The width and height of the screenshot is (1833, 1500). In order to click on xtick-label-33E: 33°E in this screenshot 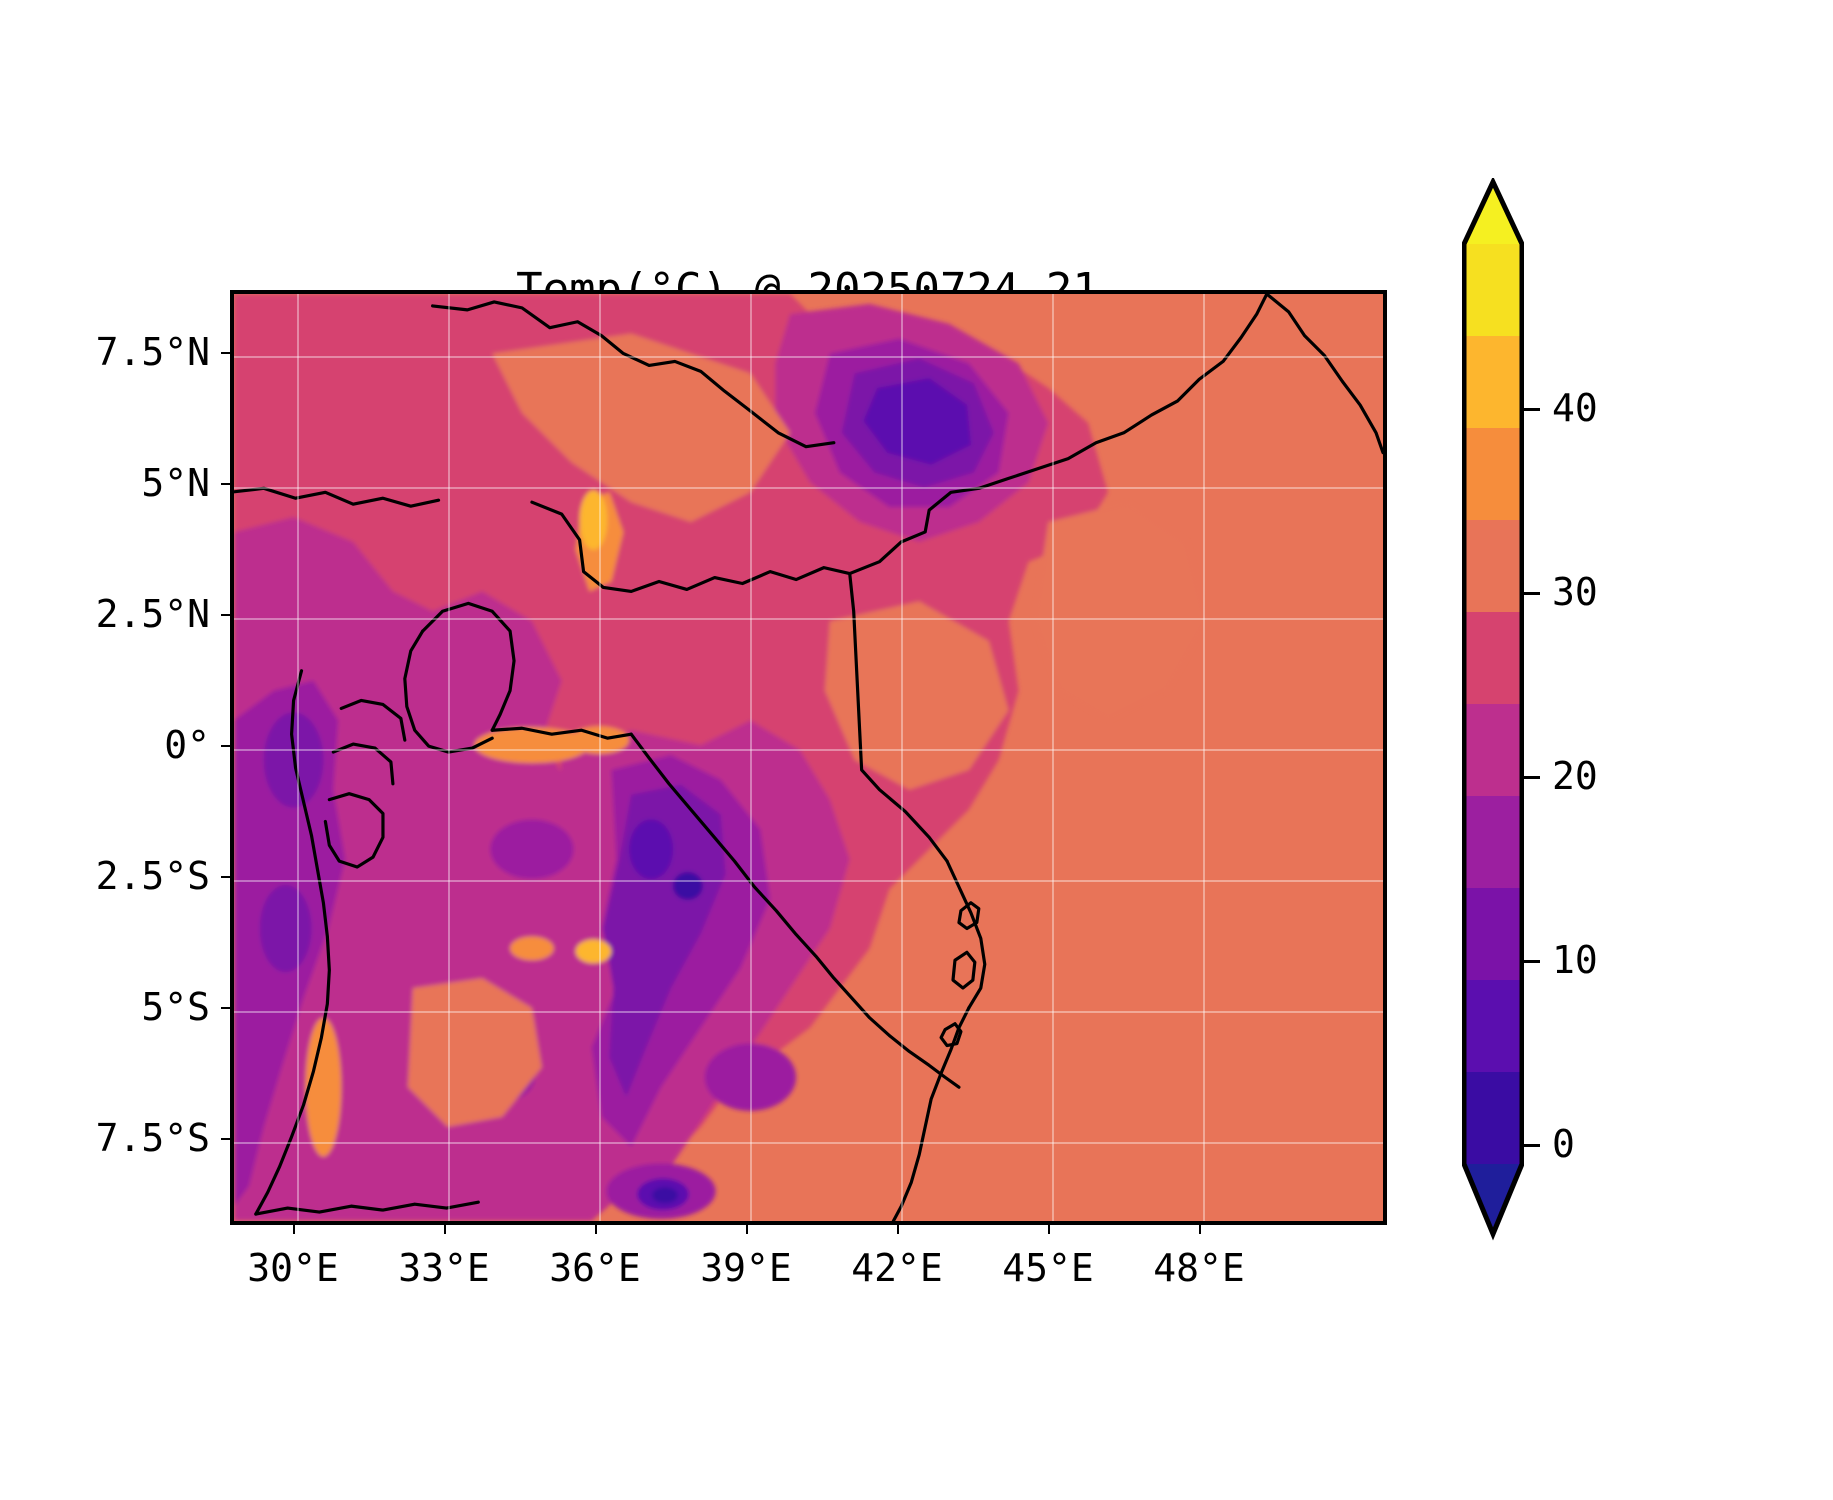, I will do `click(444, 1268)`.